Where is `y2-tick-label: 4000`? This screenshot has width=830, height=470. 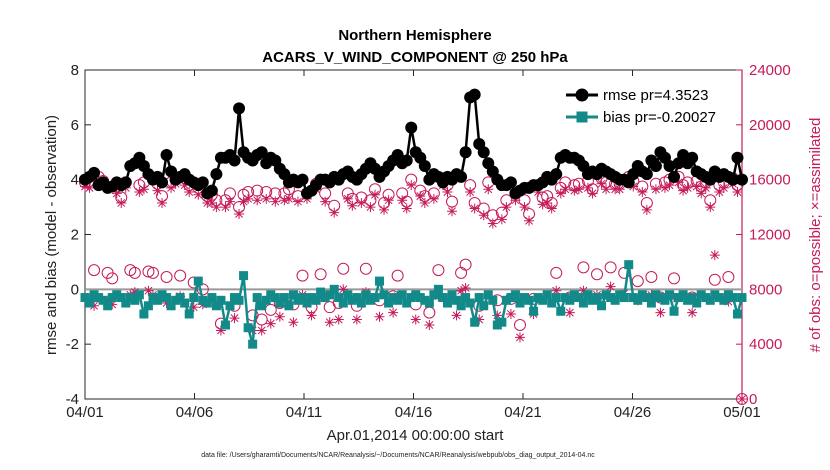 y2-tick-label: 4000 is located at coordinates (765, 344).